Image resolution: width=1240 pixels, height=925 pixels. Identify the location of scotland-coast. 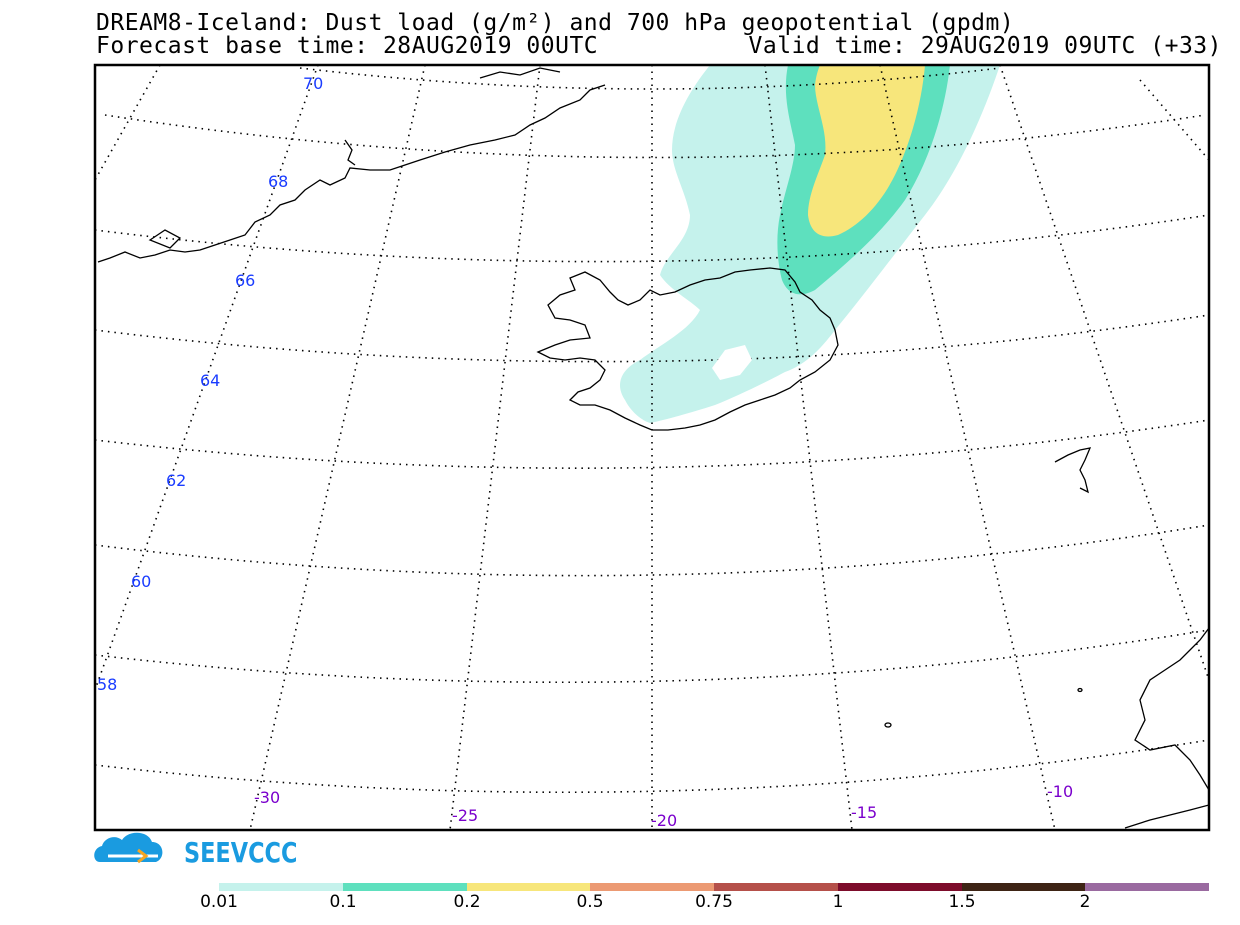
(1171, 709).